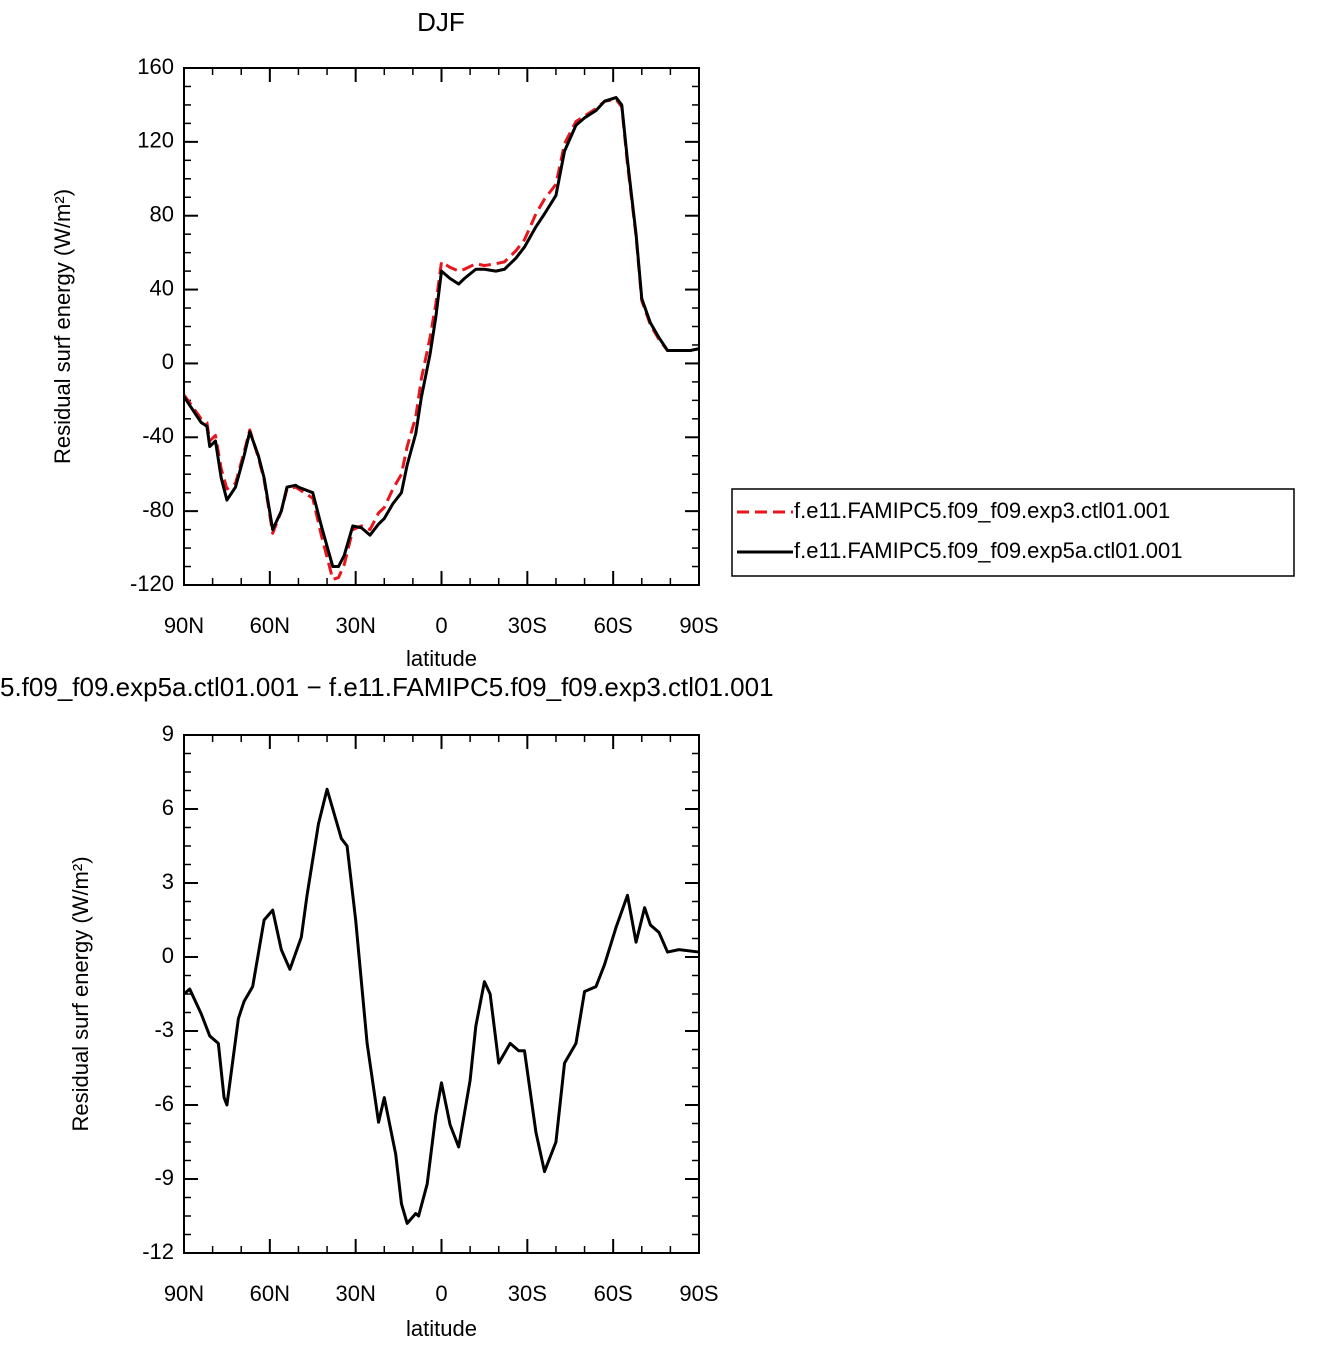  Describe the element at coordinates (162, 214) in the screenshot. I see `y-tick-label: 80` at that location.